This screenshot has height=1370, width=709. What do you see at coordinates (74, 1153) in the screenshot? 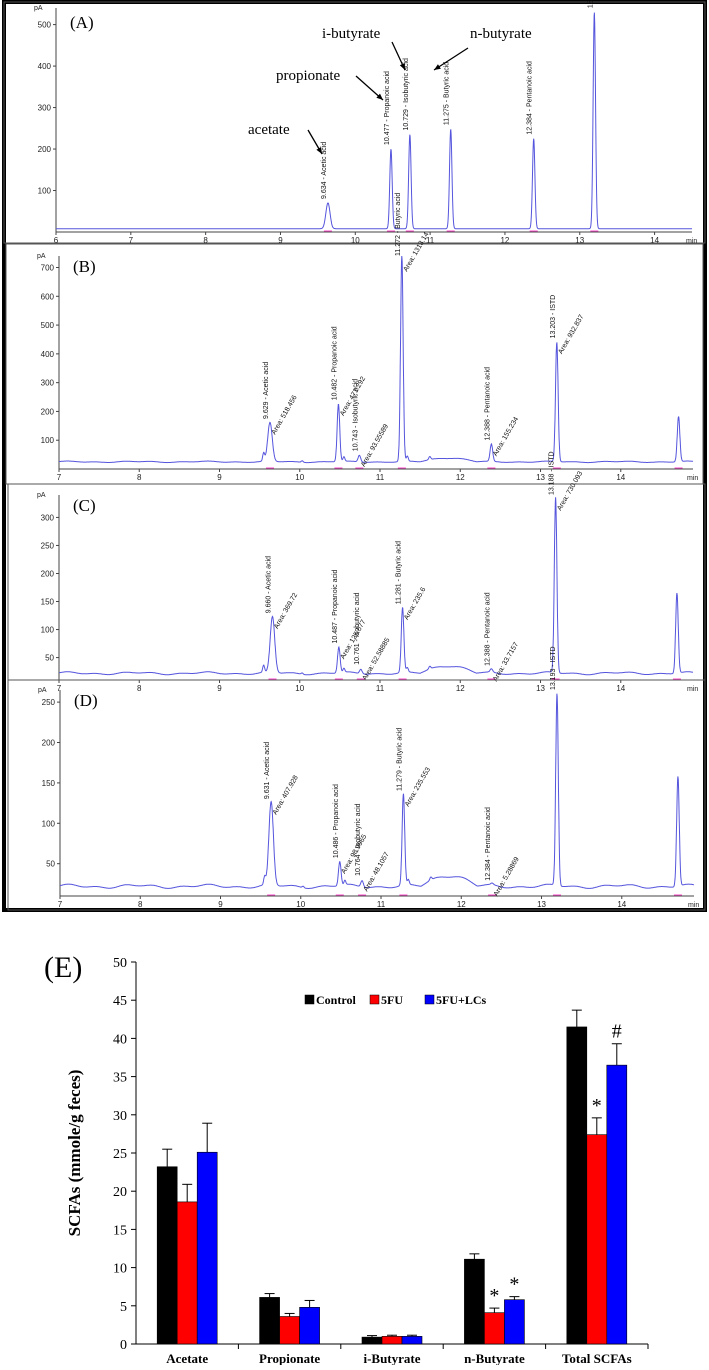
I see `y-axis-title: SCFAs (mmole/g feces)` at bounding box center [74, 1153].